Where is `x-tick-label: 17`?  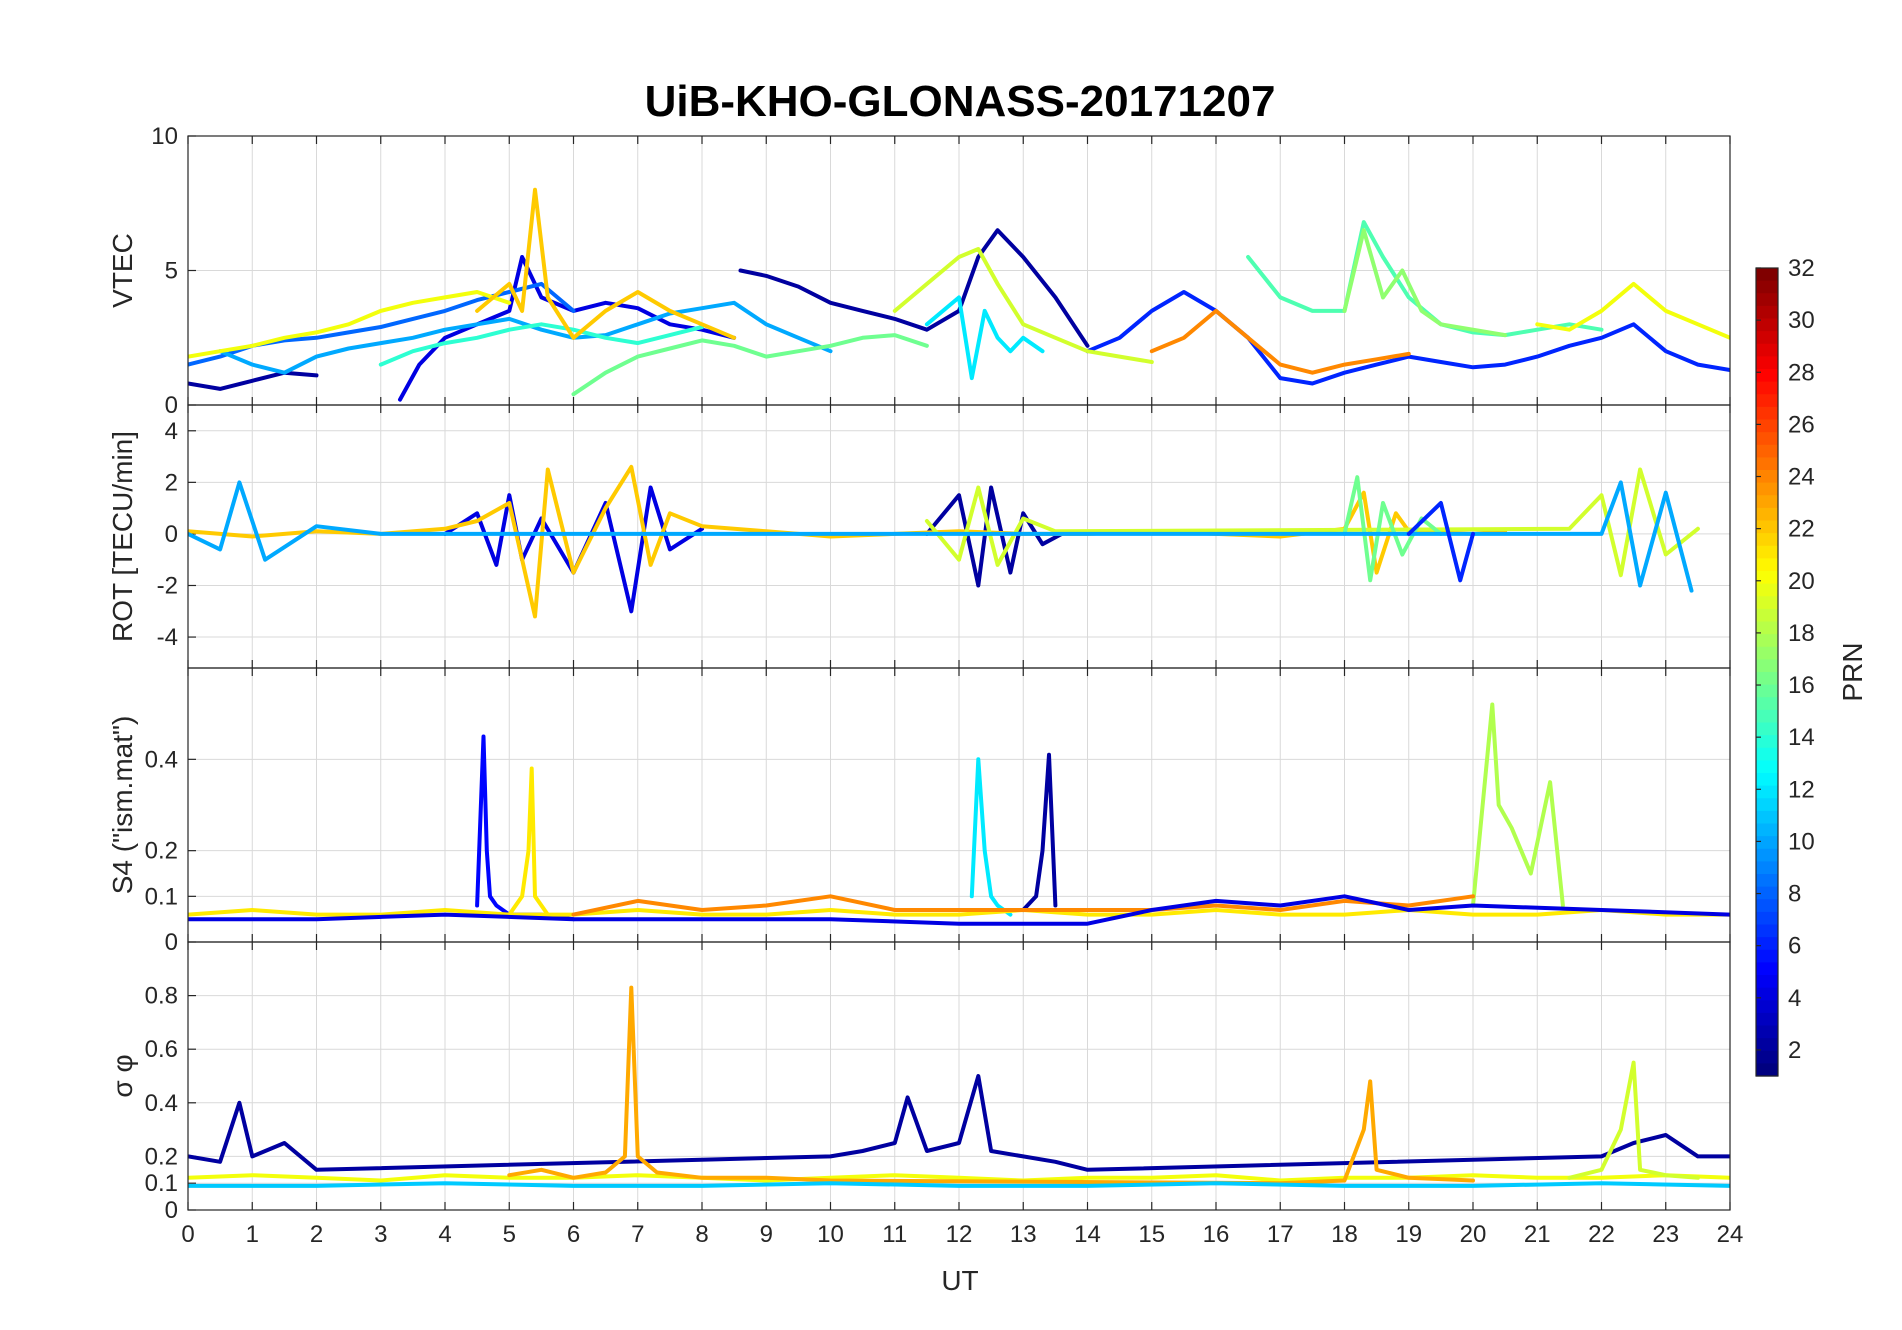 x-tick-label: 17 is located at coordinates (1280, 1234).